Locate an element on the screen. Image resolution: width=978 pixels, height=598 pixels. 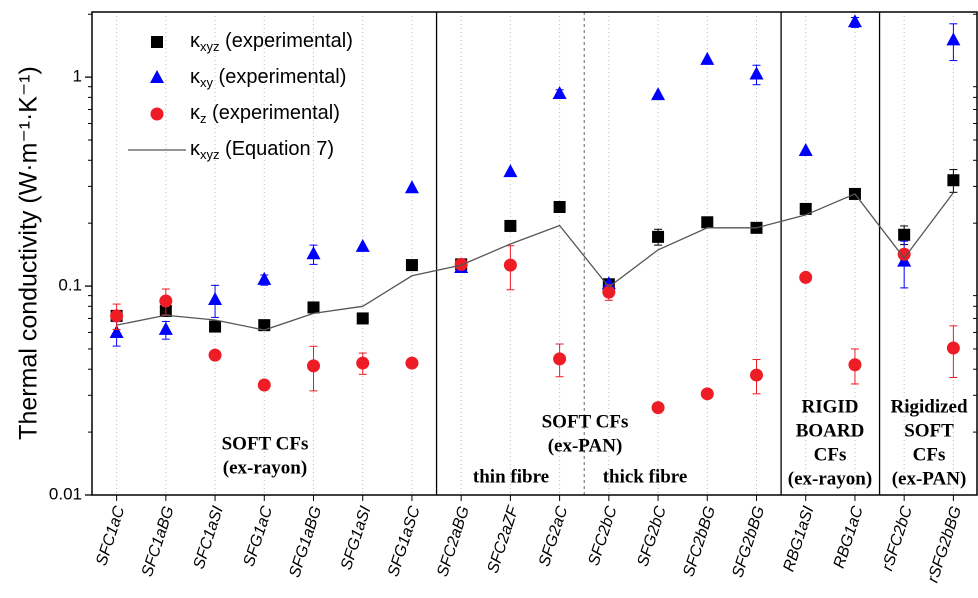
x-tick-label: SFC1aC is located at coordinates (110, 536).